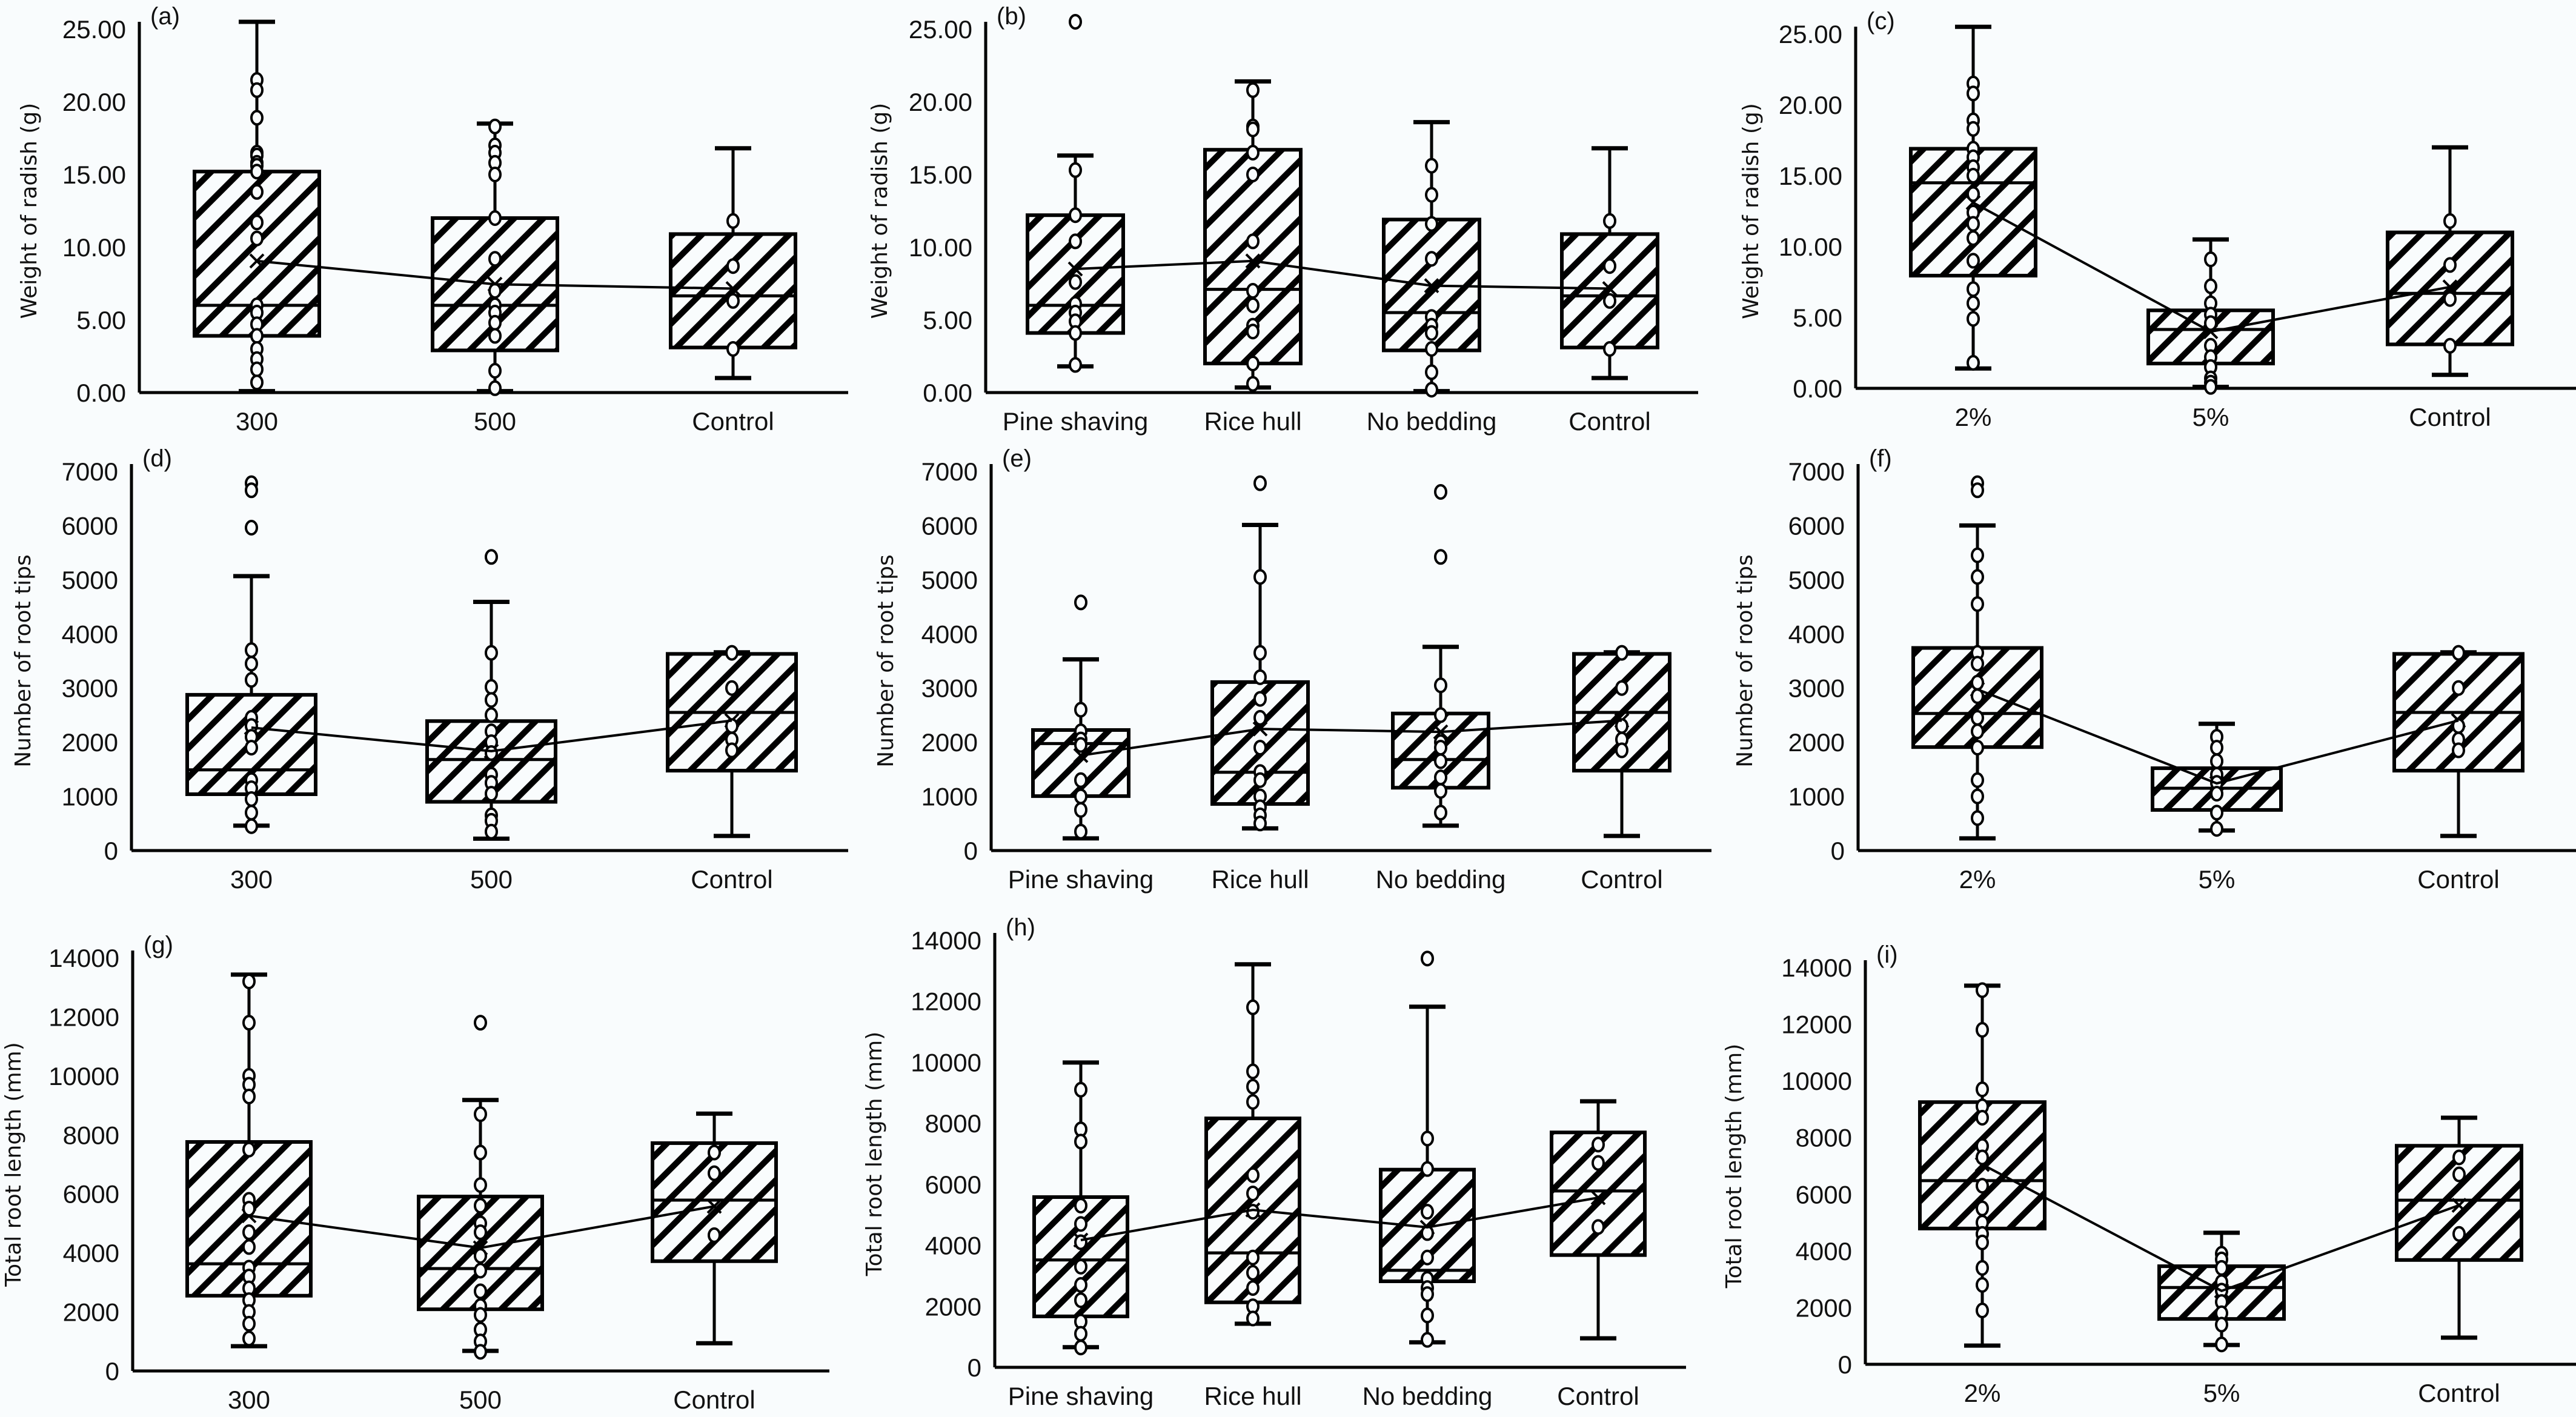 The height and width of the screenshot is (1417, 2576). Describe the element at coordinates (2210, 316) in the screenshot. I see `box-5-` at that location.